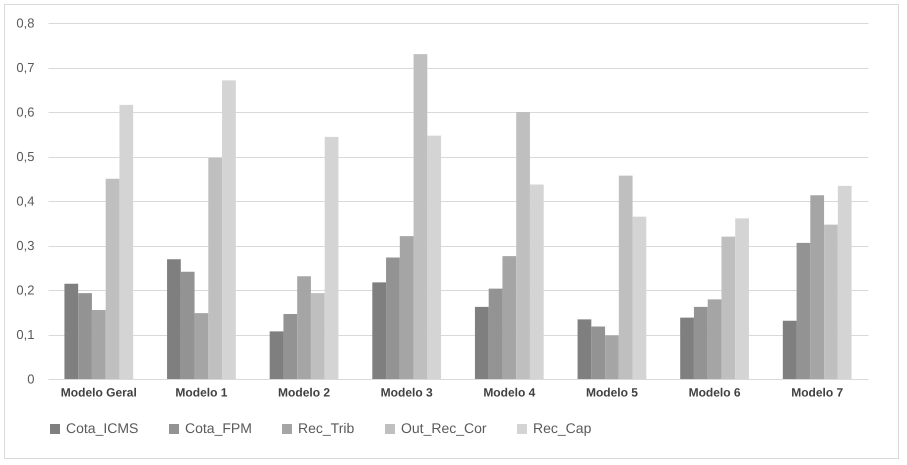 Image resolution: width=907 pixels, height=465 pixels. I want to click on x-tick-label: Modelo 1, so click(201, 393).